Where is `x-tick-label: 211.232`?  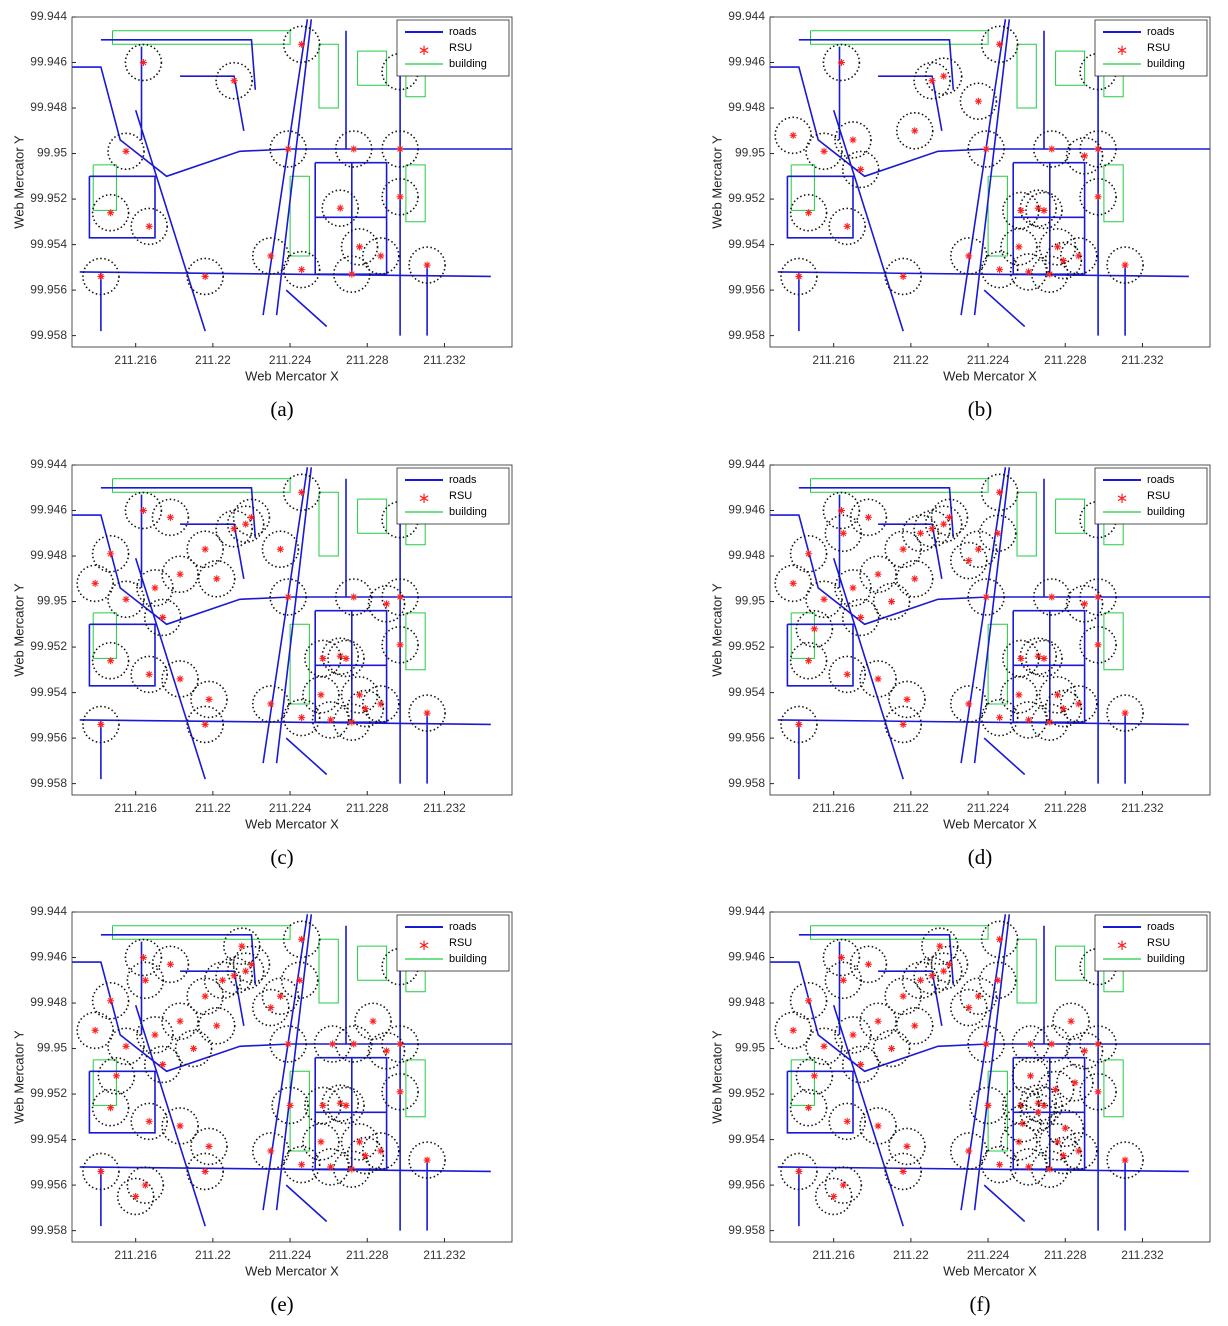 x-tick-label: 211.232 is located at coordinates (444, 808).